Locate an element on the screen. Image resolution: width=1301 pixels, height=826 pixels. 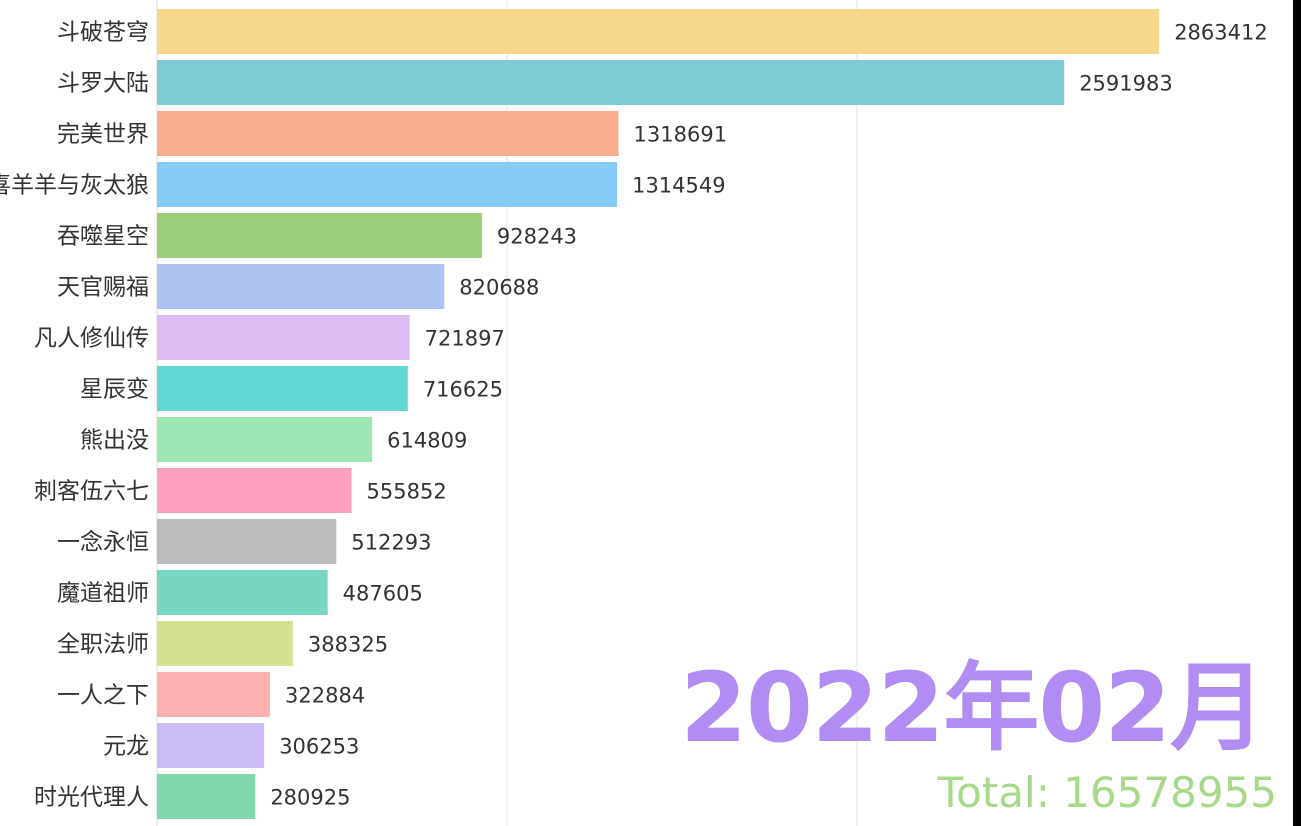
category-label: 魔道祖师 is located at coordinates (103, 594).